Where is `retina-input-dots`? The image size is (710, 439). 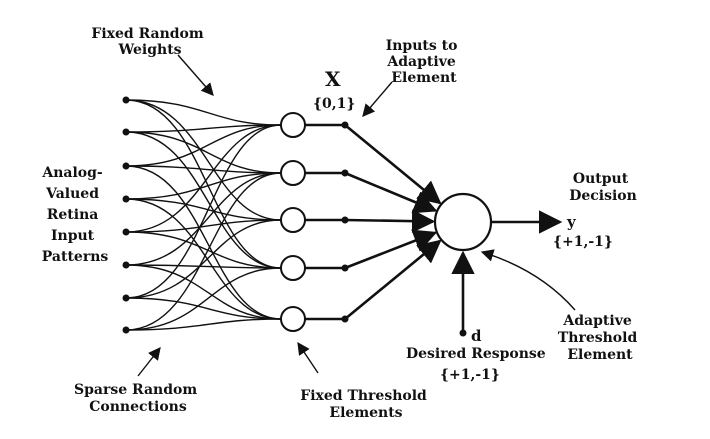 retina-input-dots is located at coordinates (126, 215).